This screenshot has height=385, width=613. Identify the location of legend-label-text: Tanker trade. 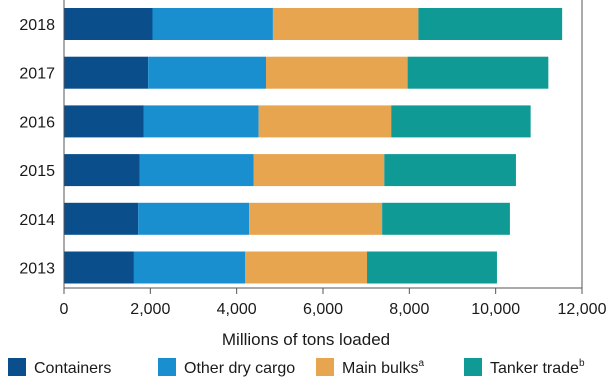
(534, 368).